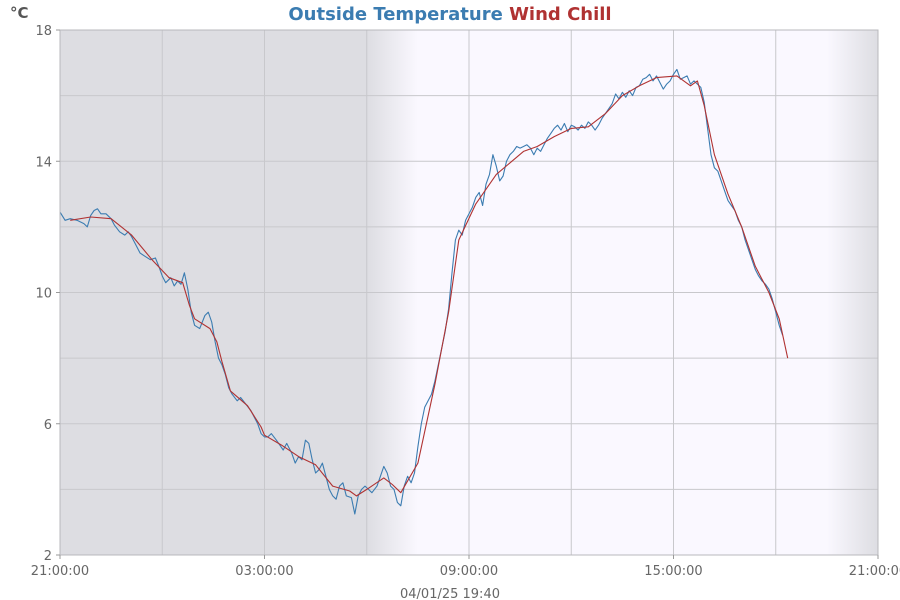  I want to click on title-part: Outside Temperature, so click(395, 14).